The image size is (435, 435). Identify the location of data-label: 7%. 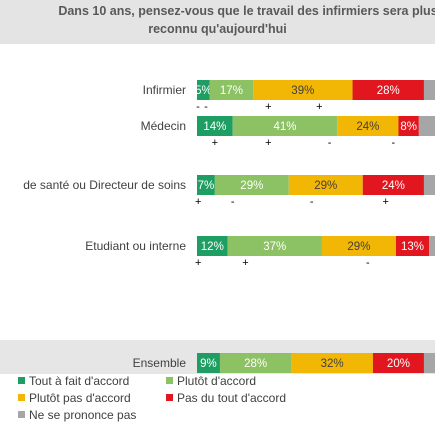
(206, 186).